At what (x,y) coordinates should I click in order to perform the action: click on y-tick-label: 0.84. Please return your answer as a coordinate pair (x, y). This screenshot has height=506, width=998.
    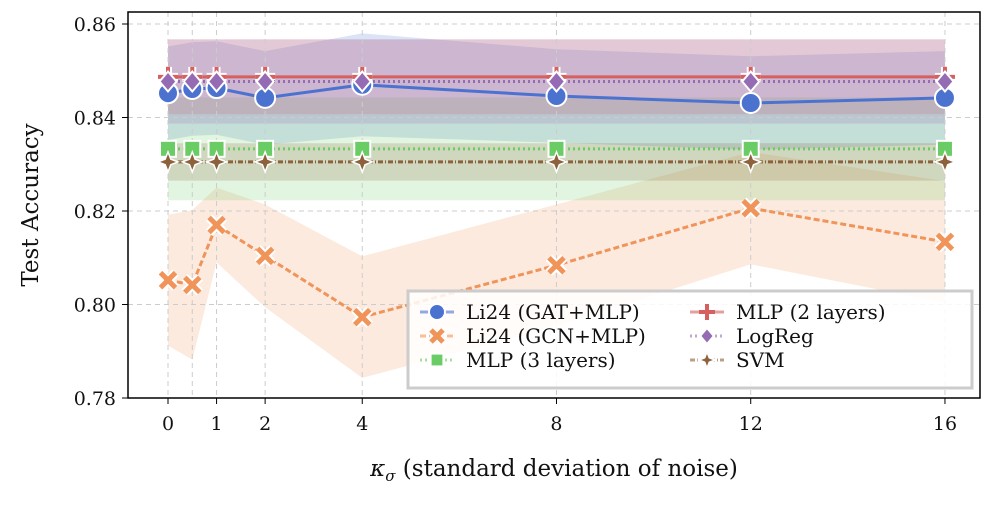
    Looking at the image, I should click on (95, 119).